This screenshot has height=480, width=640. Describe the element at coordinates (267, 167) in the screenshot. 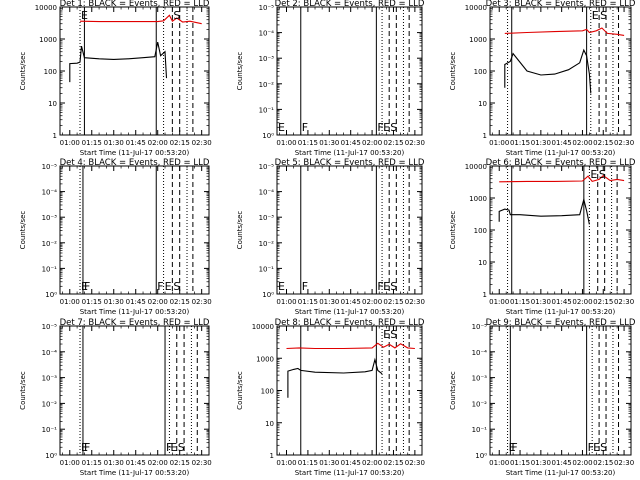

I see `y-tick-label: 10⁻⁵` at that location.